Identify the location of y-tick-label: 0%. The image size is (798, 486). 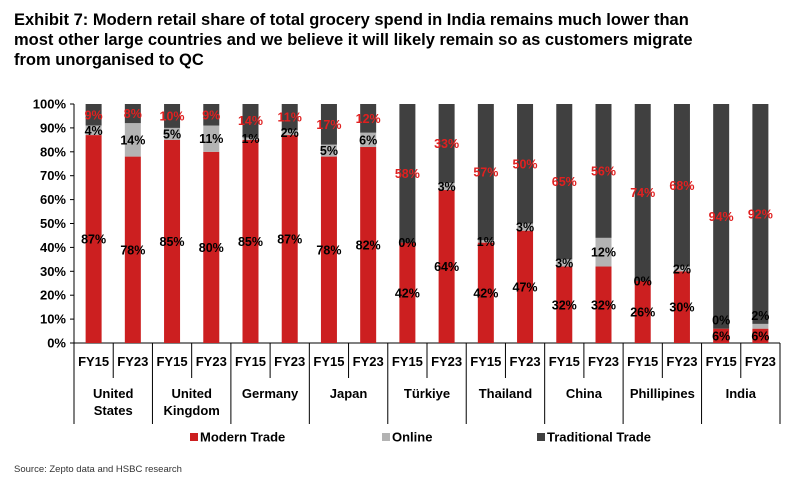
(56, 343).